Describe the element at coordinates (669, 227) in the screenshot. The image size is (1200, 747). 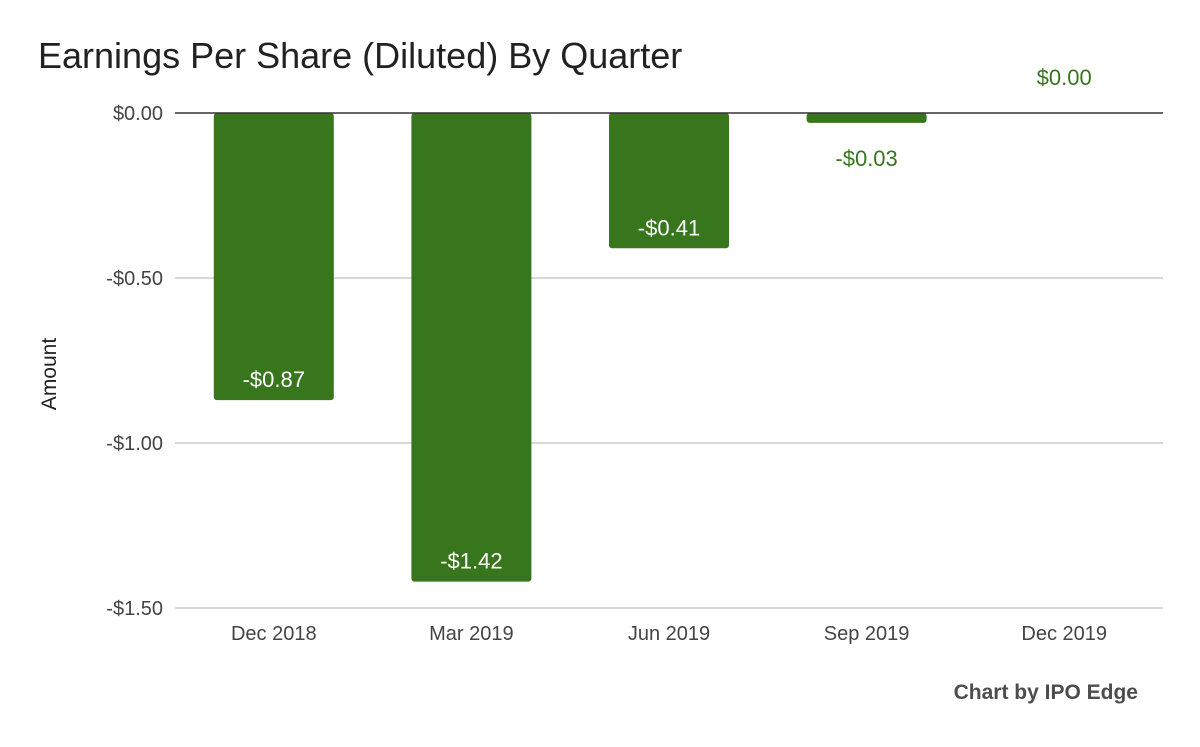
I see `data-label: -$0.41` at that location.